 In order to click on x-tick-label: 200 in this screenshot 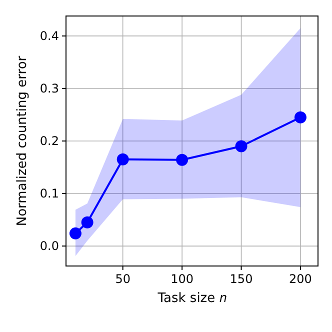, I will do `click(300, 279)`.